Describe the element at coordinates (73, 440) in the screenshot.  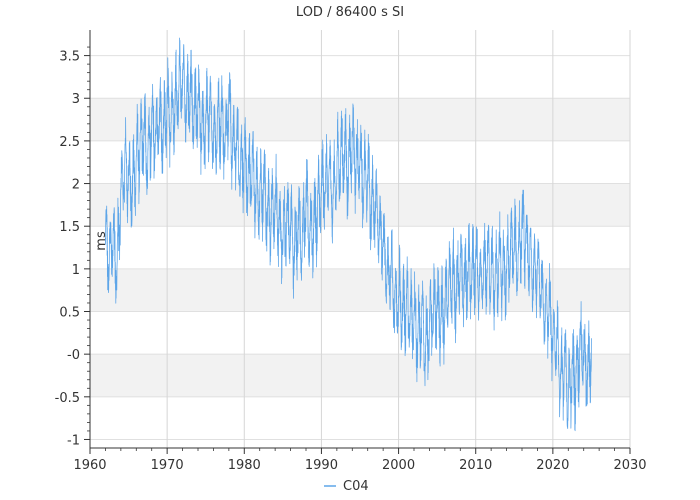
I see `y-tick-label: -1` at that location.